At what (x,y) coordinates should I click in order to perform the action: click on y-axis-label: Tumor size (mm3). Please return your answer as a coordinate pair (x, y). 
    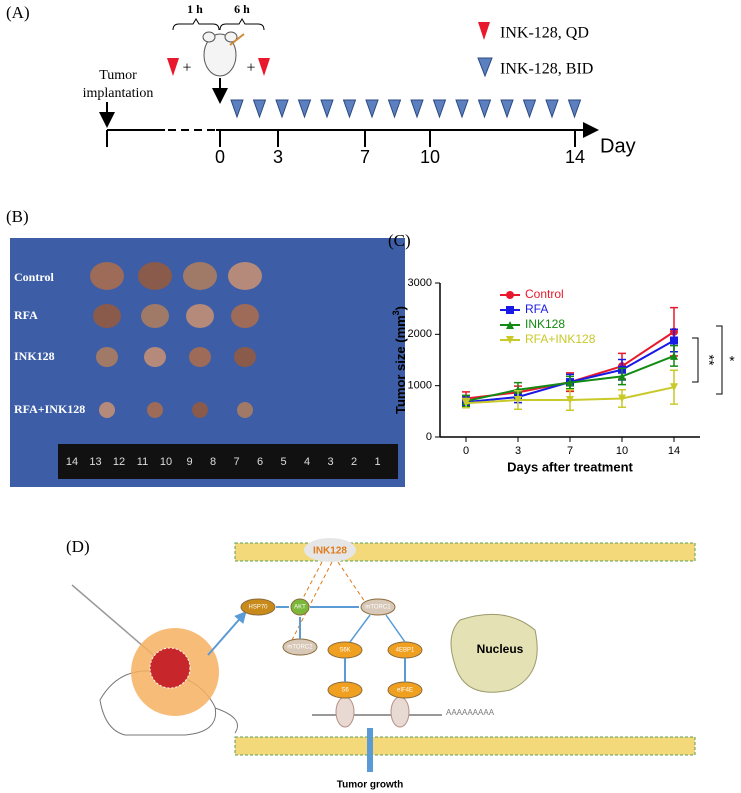
    Looking at the image, I should click on (399, 360).